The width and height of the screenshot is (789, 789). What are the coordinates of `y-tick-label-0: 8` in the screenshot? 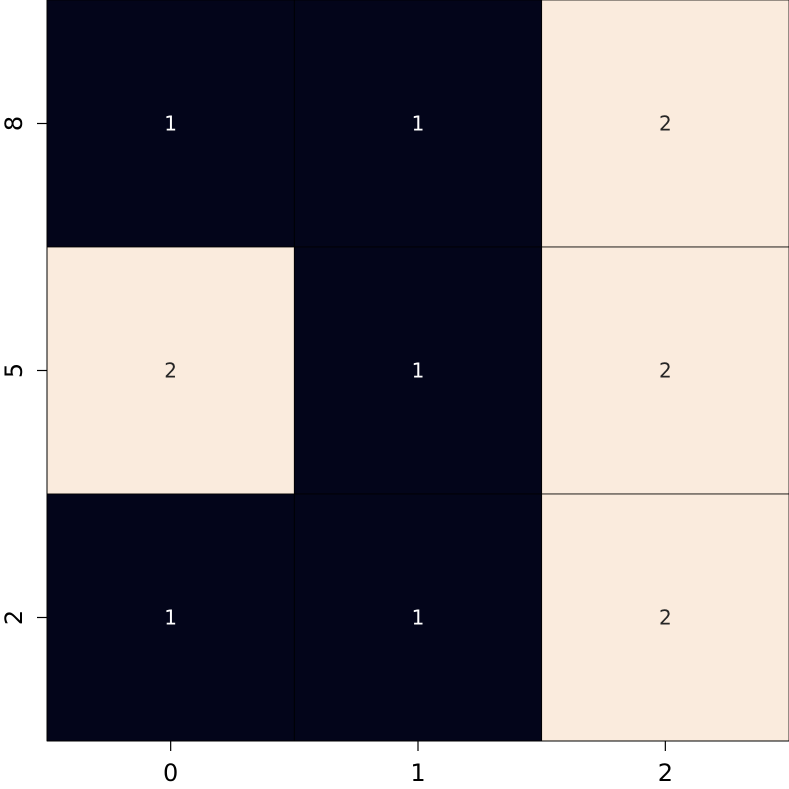 It's located at (14, 123).